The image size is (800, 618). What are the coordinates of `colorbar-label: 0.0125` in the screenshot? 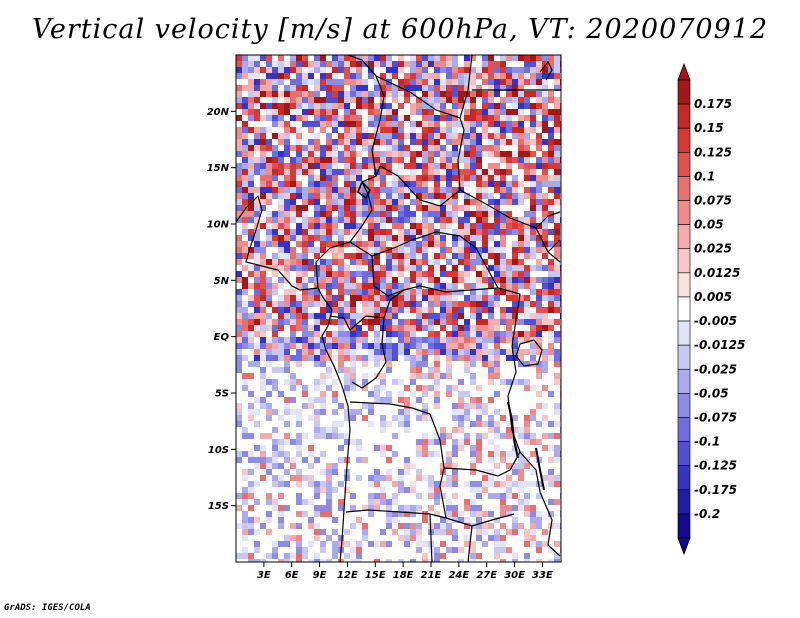 It's located at (717, 273).